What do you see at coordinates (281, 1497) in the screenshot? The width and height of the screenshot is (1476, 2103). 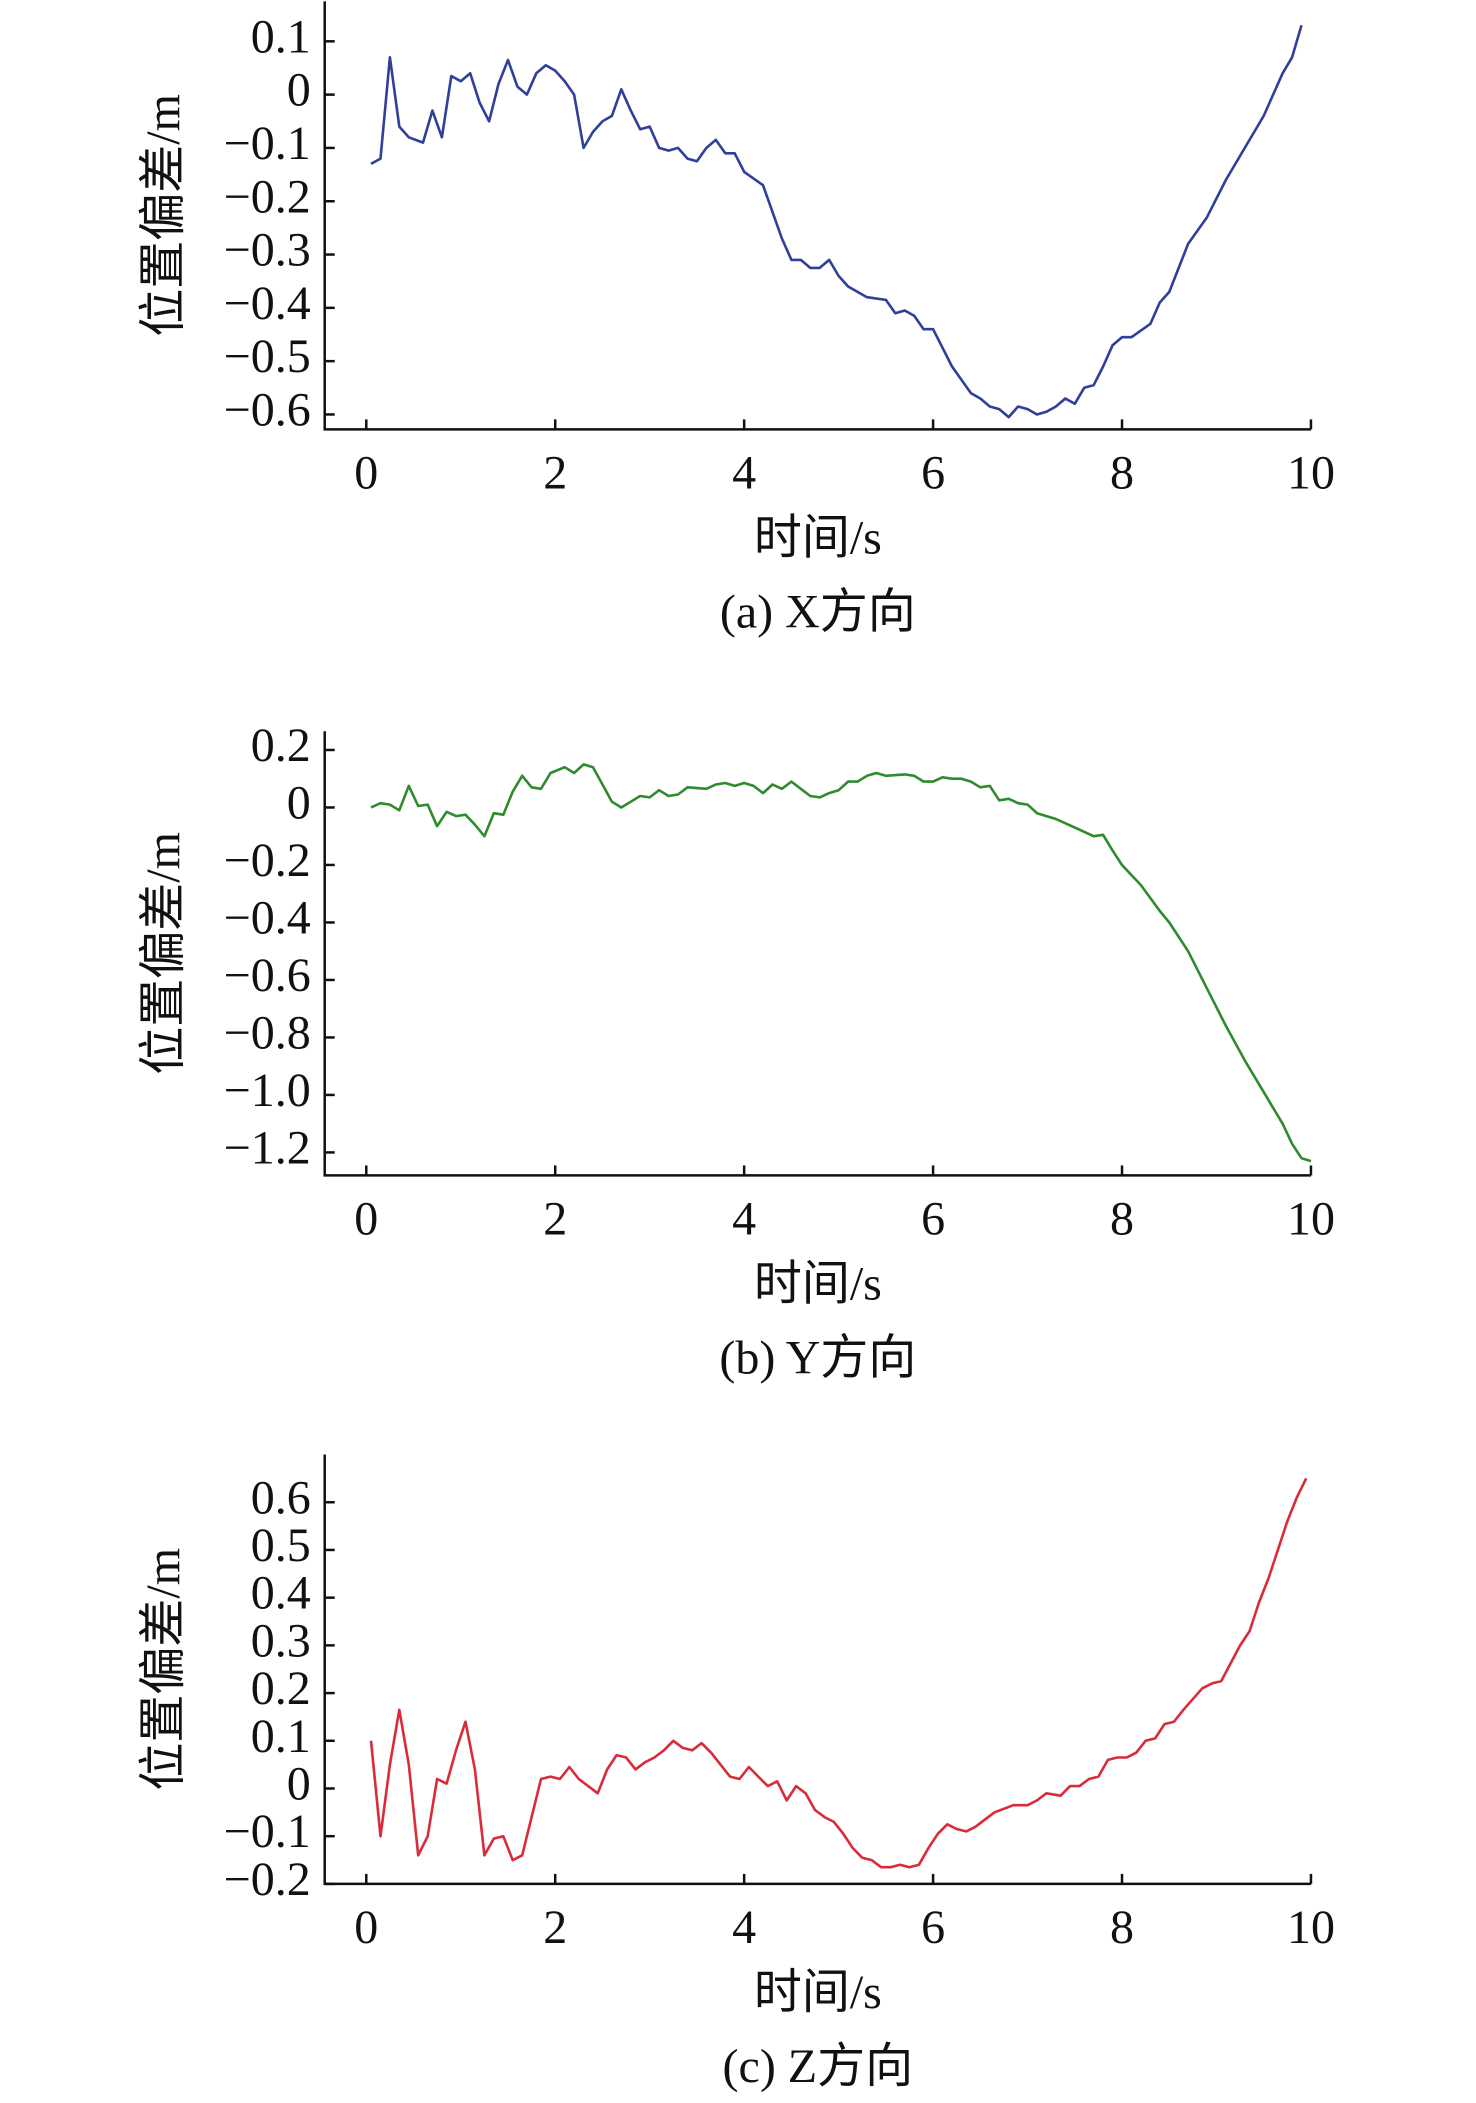 I see `y-tick-label: 0.6` at bounding box center [281, 1497].